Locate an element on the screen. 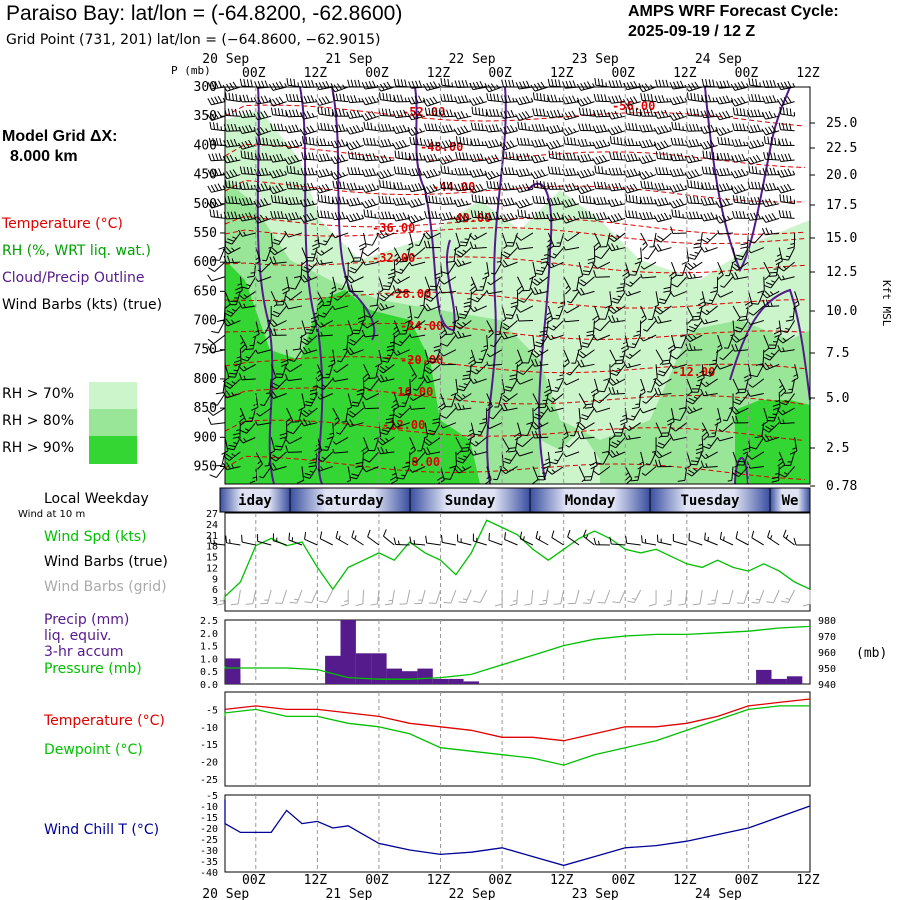 The height and width of the screenshot is (900, 900). wind-barbs-grid-label: Wind Barbs (grid) is located at coordinates (105, 587).